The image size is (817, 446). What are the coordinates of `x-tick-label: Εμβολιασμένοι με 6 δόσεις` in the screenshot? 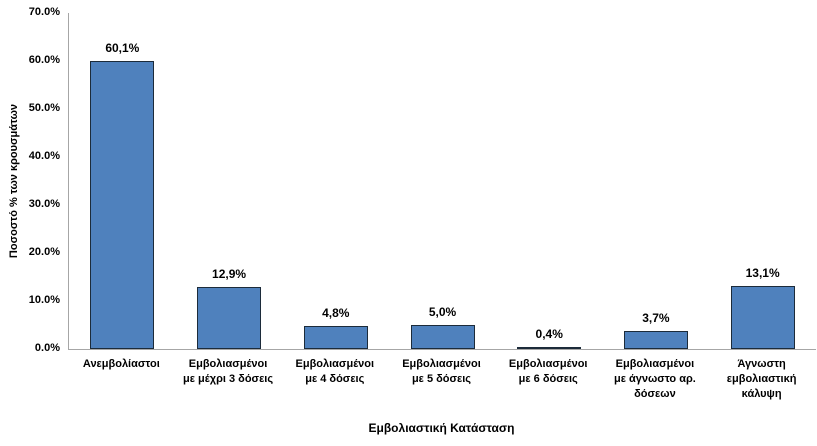 It's located at (548, 371).